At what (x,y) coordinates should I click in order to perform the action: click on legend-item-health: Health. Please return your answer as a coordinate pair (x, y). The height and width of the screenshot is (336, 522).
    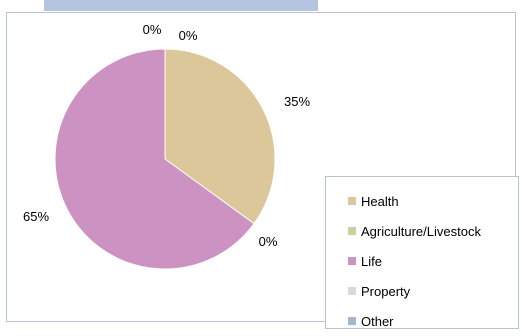
    Looking at the image, I should click on (422, 201).